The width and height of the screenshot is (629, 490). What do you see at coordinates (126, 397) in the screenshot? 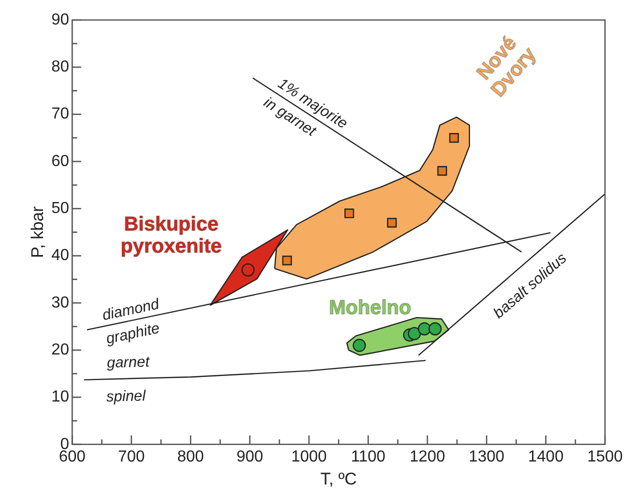
I see `annotation: spinel` at bounding box center [126, 397].